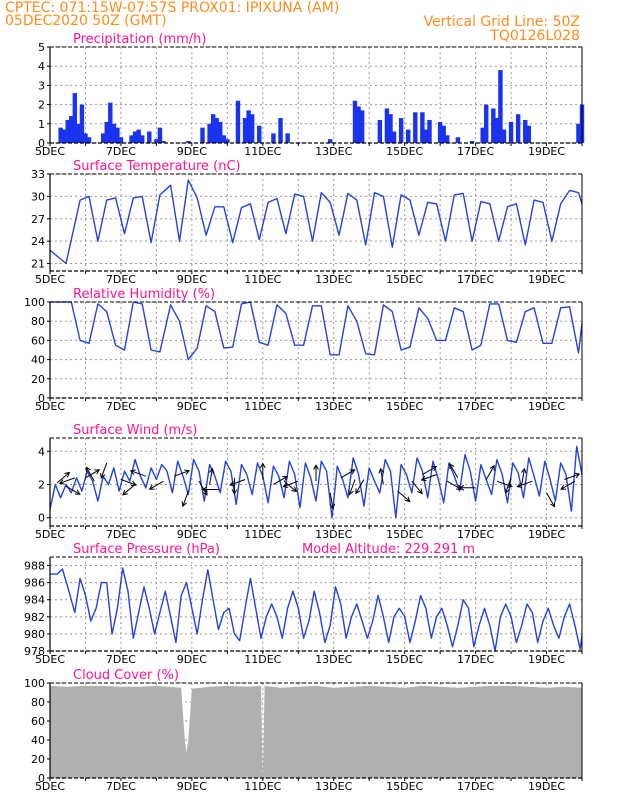  Describe the element at coordinates (262, 659) in the screenshot. I see `x-tick-label: 11DEC` at that location.